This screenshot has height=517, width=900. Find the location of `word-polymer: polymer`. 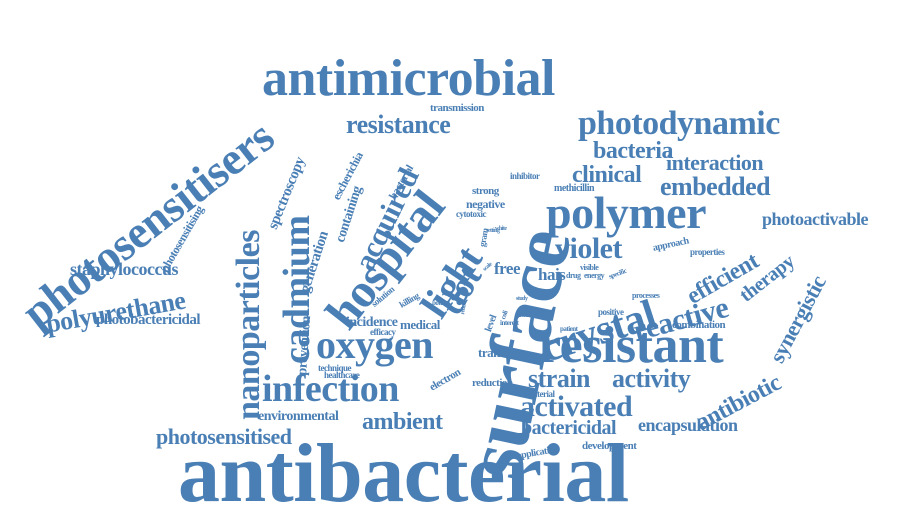

word-polymer: polymer is located at coordinates (626, 212).